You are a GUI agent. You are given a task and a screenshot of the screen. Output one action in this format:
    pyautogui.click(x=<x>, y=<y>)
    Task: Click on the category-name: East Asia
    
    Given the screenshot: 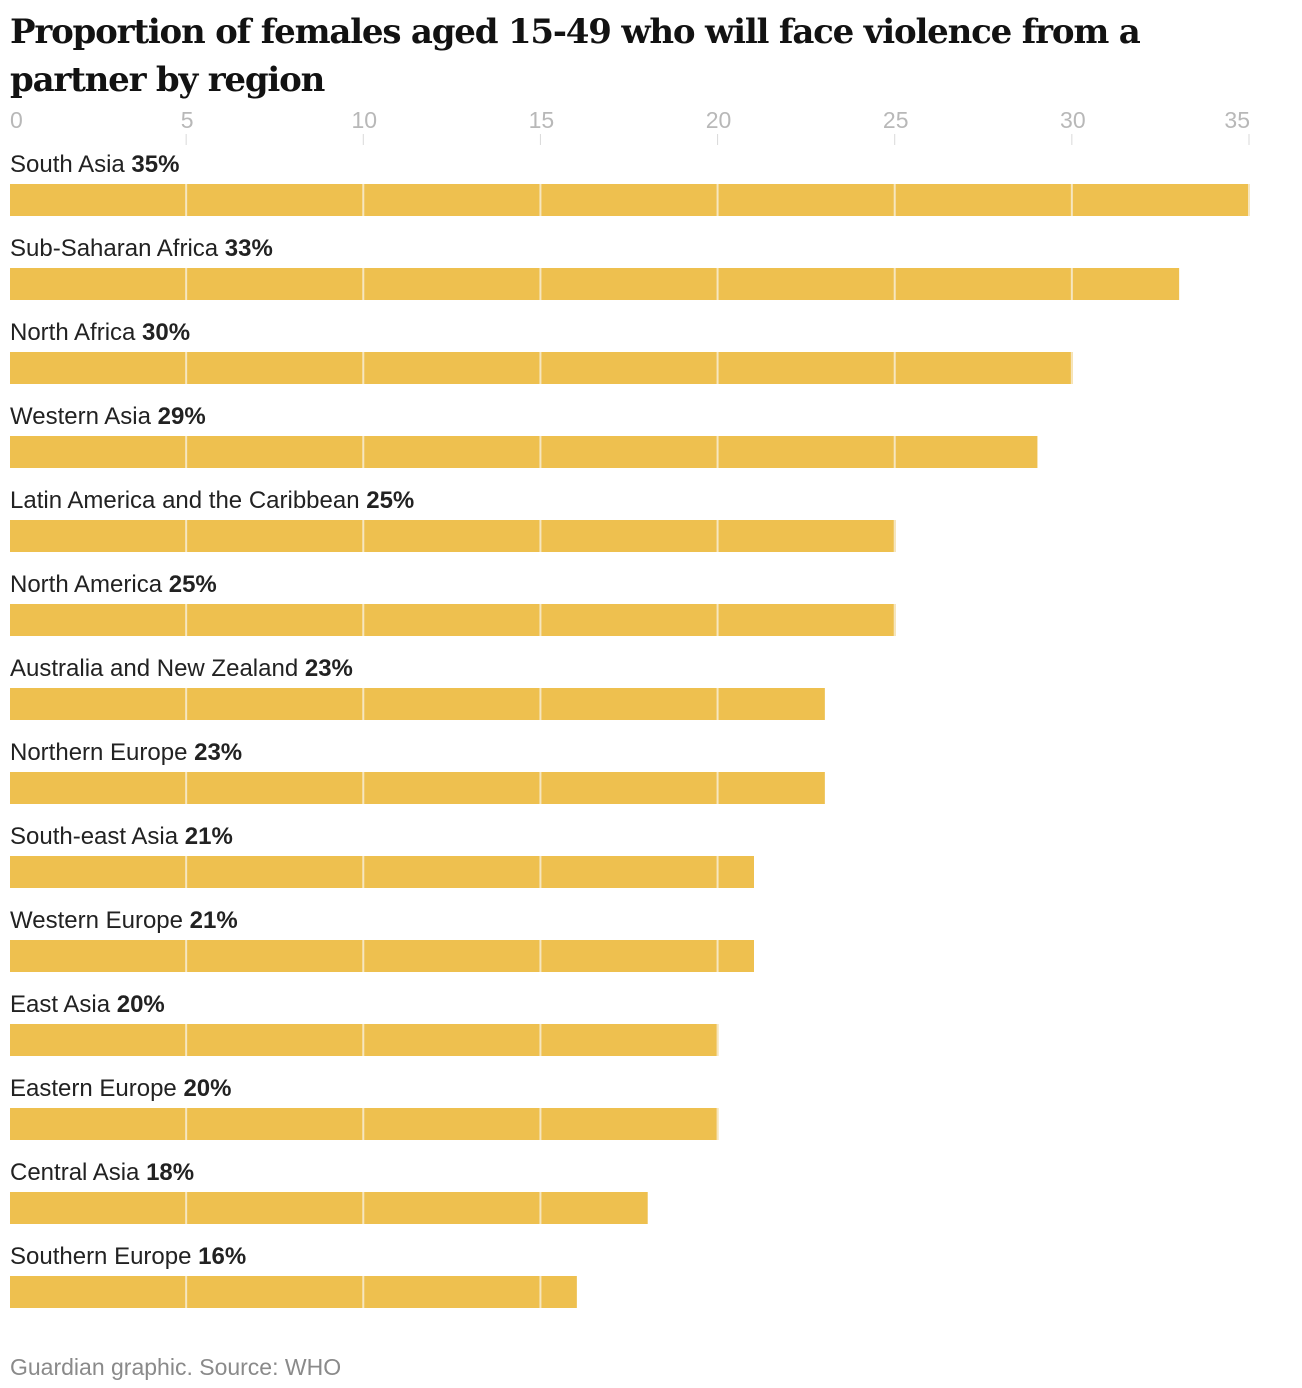 What is the action you would take?
    pyautogui.click(x=63, y=1004)
    